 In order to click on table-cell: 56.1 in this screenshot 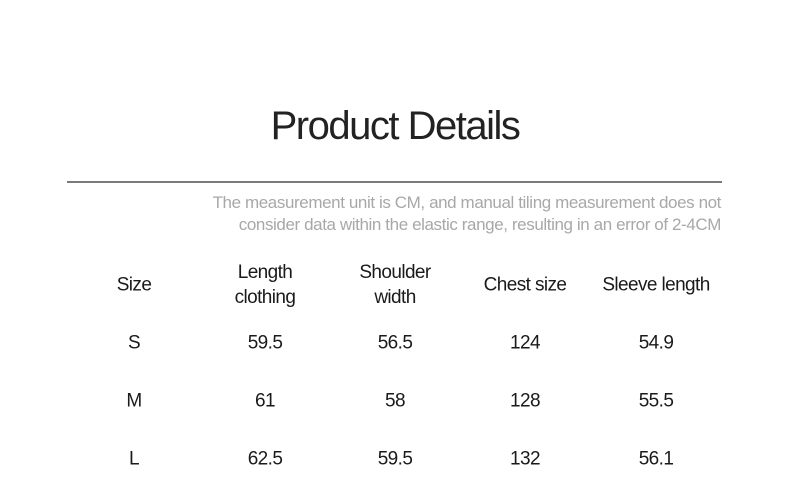, I will do `click(656, 459)`.